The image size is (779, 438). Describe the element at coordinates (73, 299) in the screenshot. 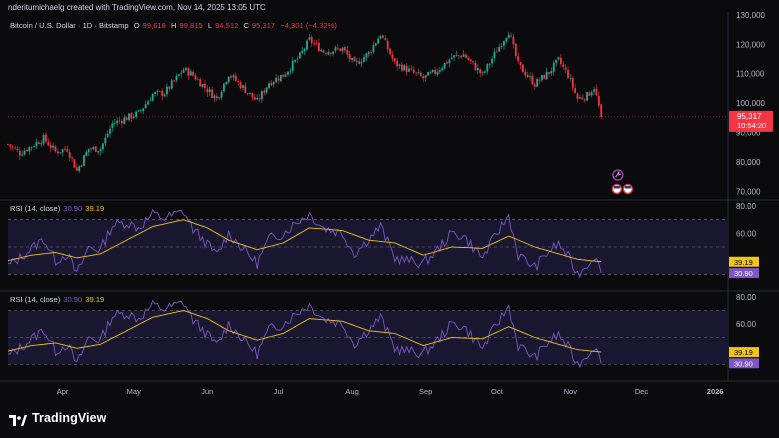

I see `rsi-value: 30.90` at that location.